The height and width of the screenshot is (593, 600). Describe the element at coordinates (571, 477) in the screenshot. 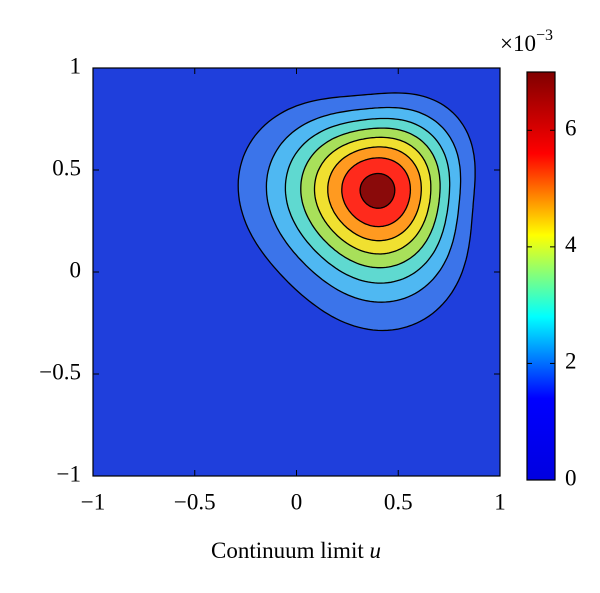

I see `colorbar-tick-label: 0` at that location.